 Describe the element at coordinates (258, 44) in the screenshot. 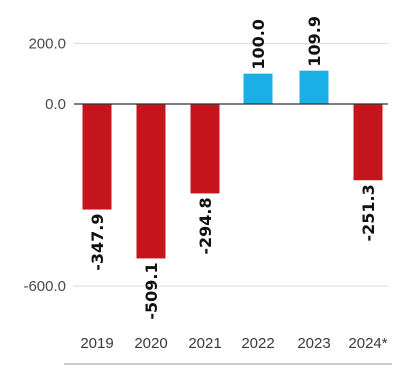

I see `data-label: 100.0` at that location.